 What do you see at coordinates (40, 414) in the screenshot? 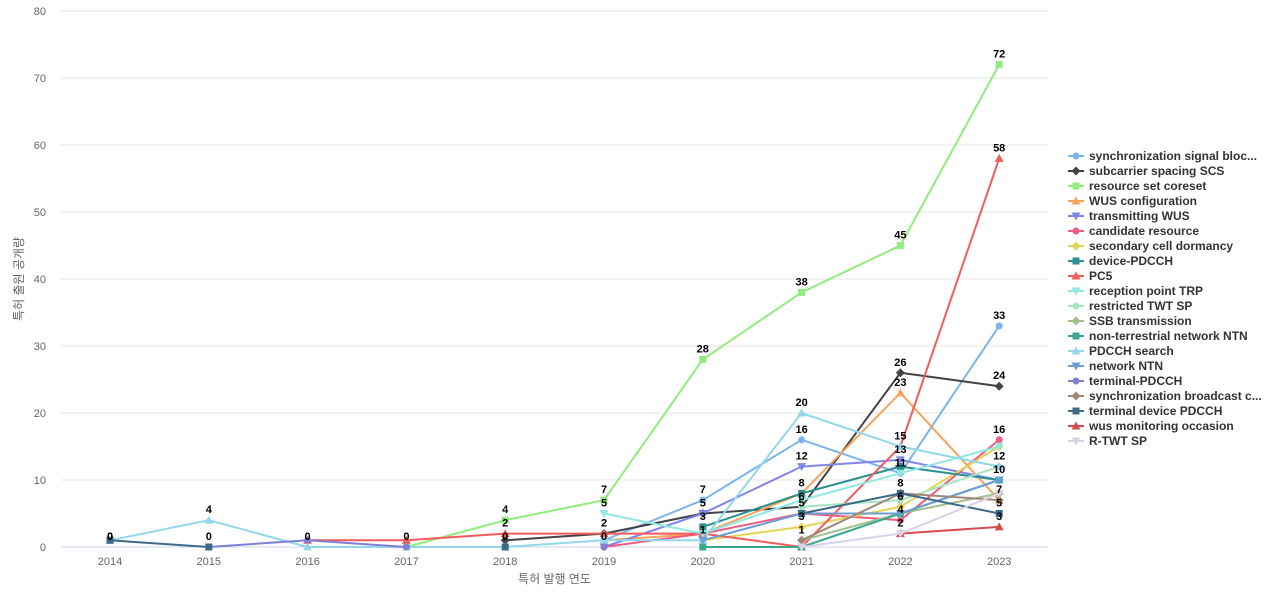
I see `y-tick-label: 20` at bounding box center [40, 414].